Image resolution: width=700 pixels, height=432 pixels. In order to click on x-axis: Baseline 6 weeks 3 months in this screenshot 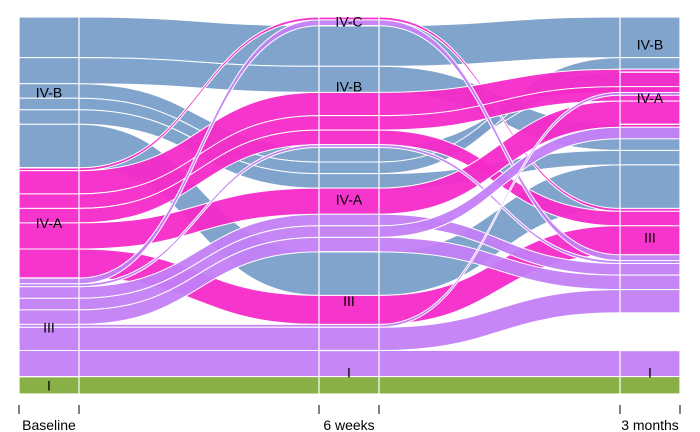, I will do `click(349, 418)`.